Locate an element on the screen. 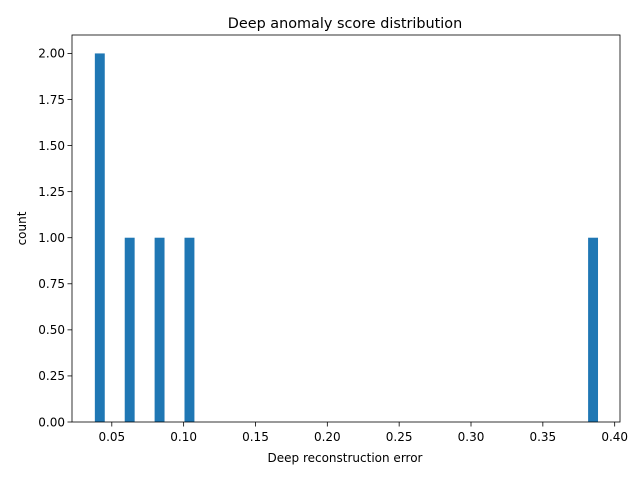 This screenshot has height=480, width=640. y-tick-label: 0.75 is located at coordinates (51, 284).